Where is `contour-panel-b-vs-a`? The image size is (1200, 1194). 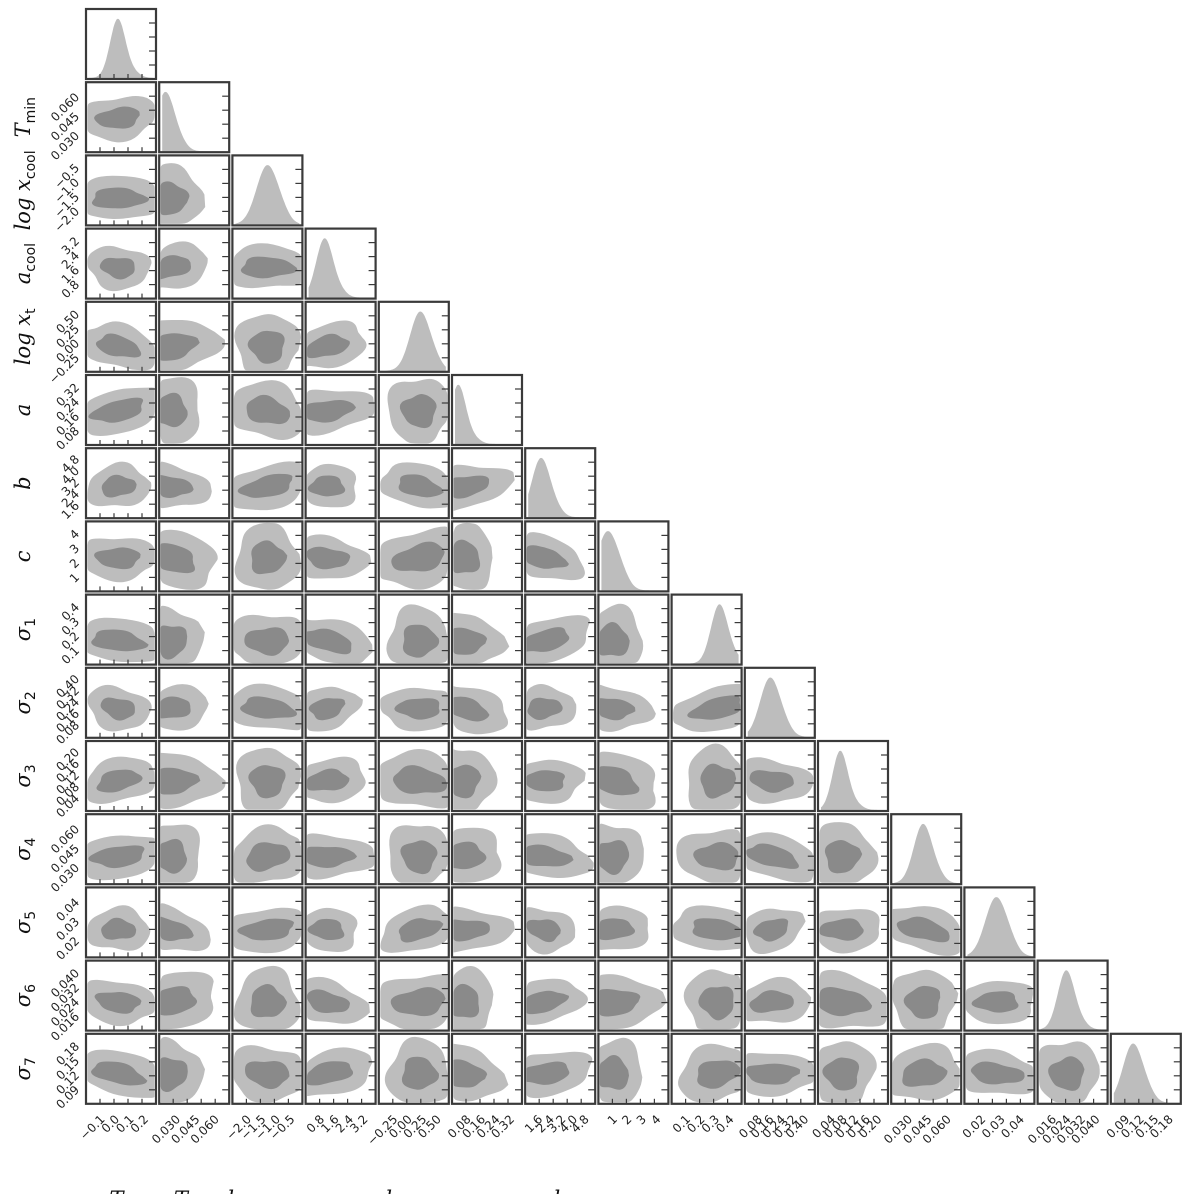
contour-panel-b-vs-a is located at coordinates (487, 483).